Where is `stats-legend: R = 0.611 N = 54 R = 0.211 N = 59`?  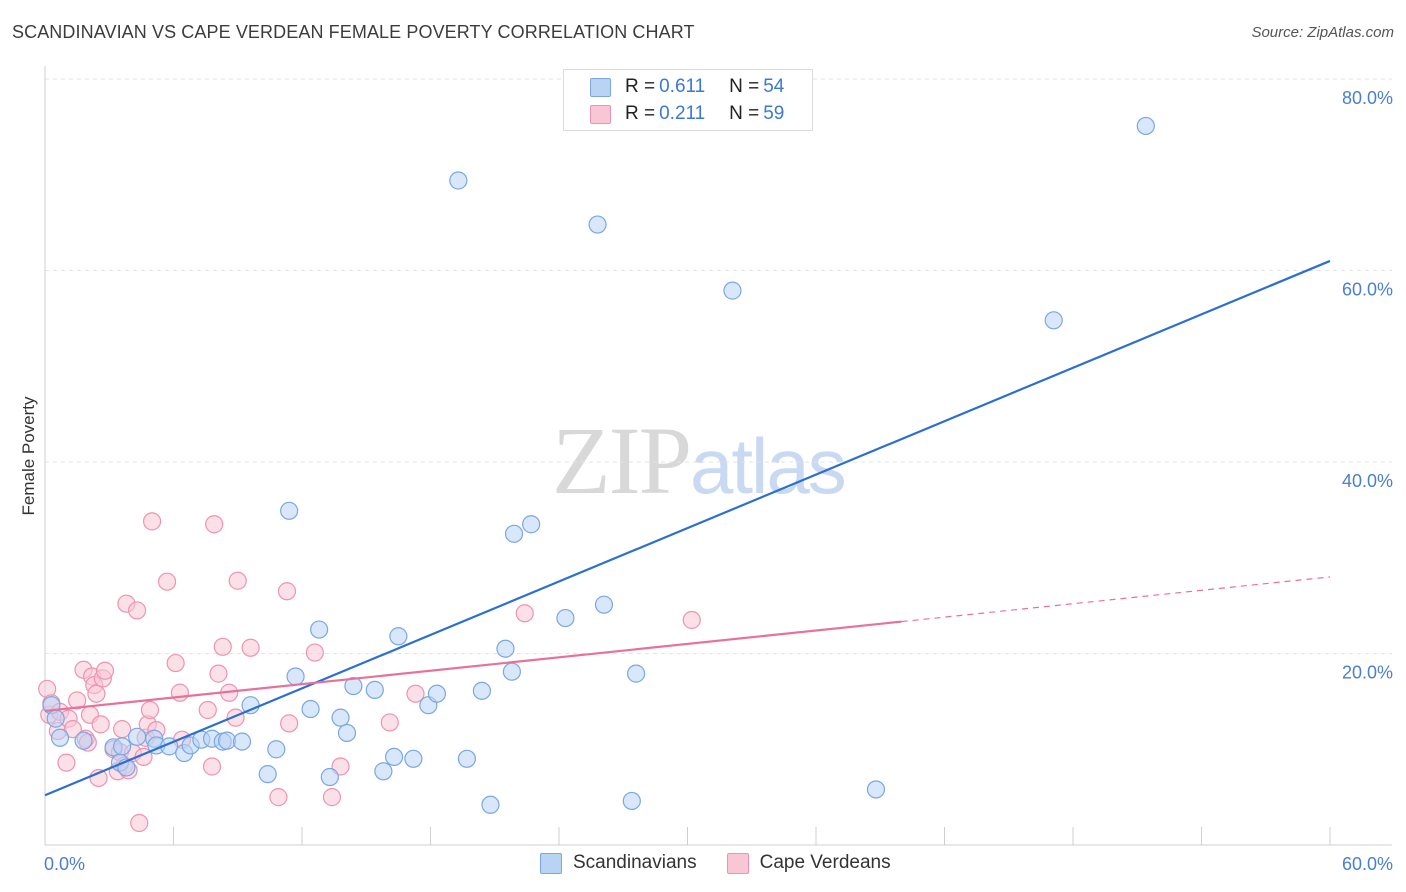
stats-legend: R = 0.611 N = 54 R = 0.211 N = 59 is located at coordinates (688, 100).